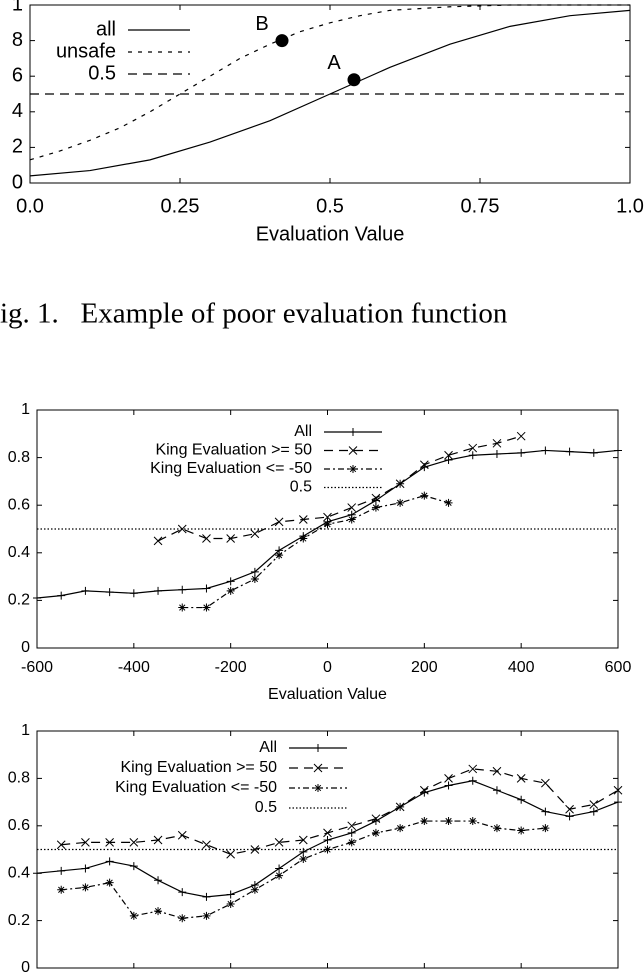 The width and height of the screenshot is (644, 980). I want to click on x-tick-label: 200, so click(424, 667).